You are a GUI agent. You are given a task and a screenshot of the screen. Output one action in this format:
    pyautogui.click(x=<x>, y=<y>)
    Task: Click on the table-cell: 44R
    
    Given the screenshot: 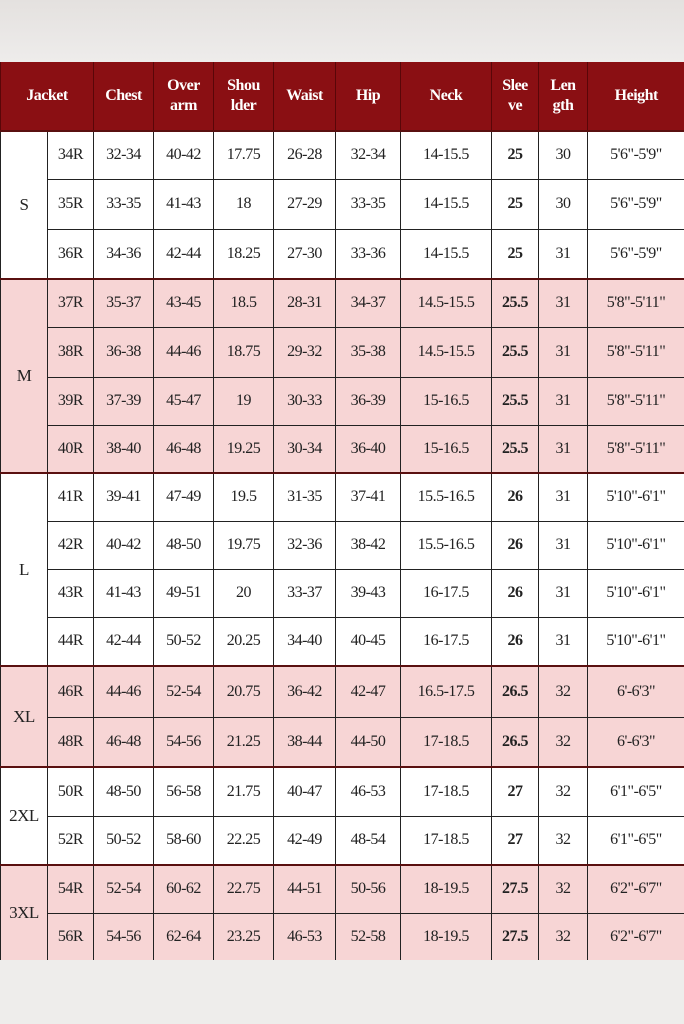 What is the action you would take?
    pyautogui.click(x=70, y=641)
    